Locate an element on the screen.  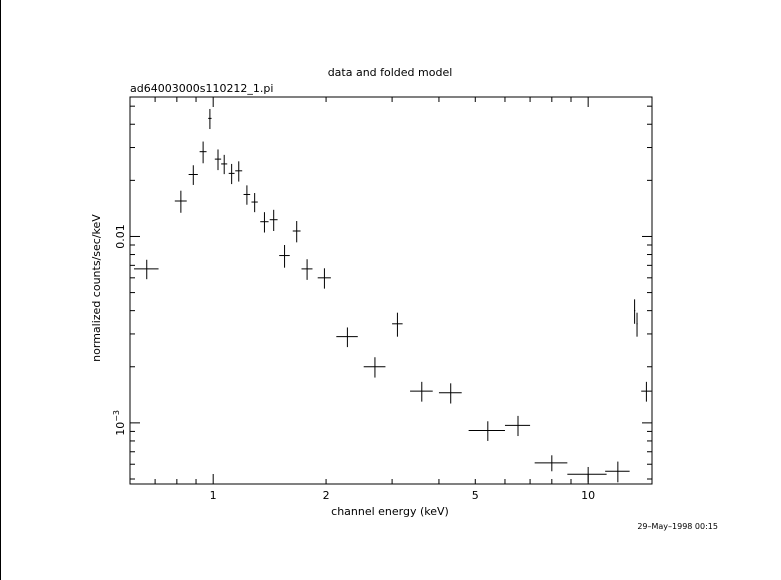
y-tick-label: 10−3 is located at coordinates (119, 423).